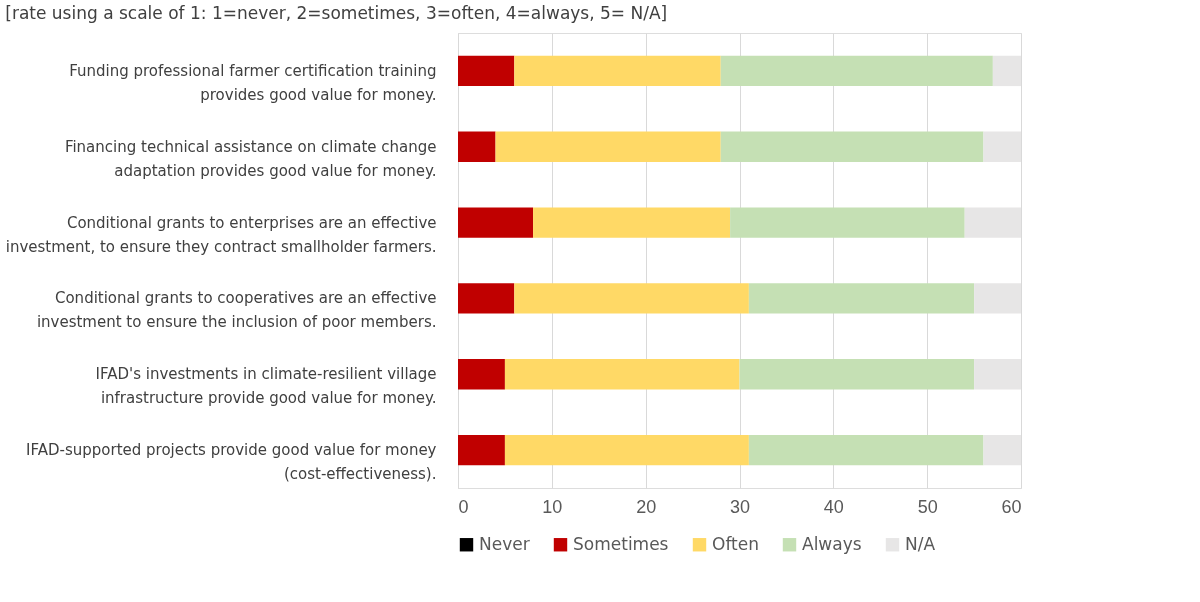  I want to click on legend-label: Never, so click(504, 543).